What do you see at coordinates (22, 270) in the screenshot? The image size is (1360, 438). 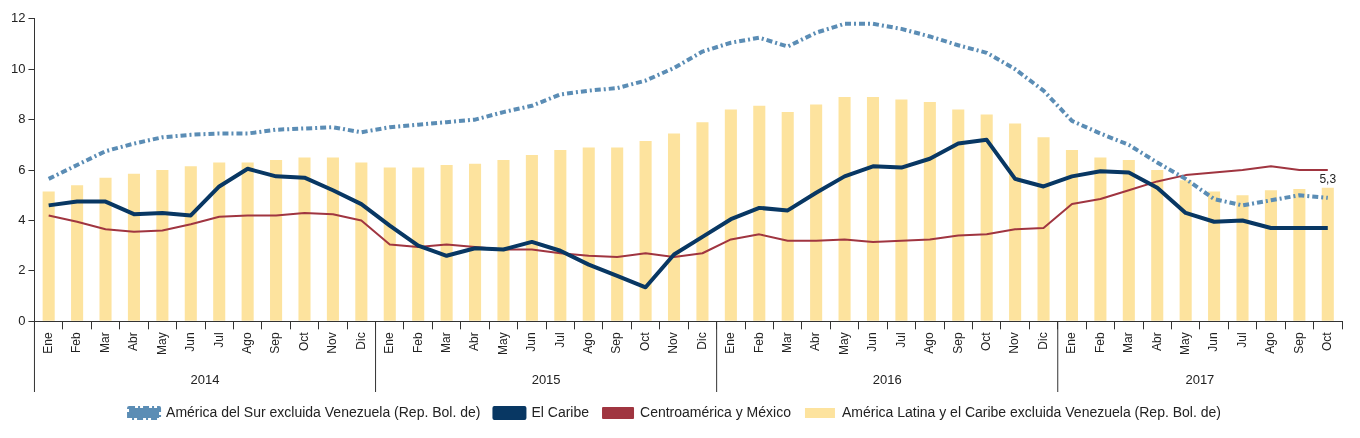 I see `y-tick-label: 2` at bounding box center [22, 270].